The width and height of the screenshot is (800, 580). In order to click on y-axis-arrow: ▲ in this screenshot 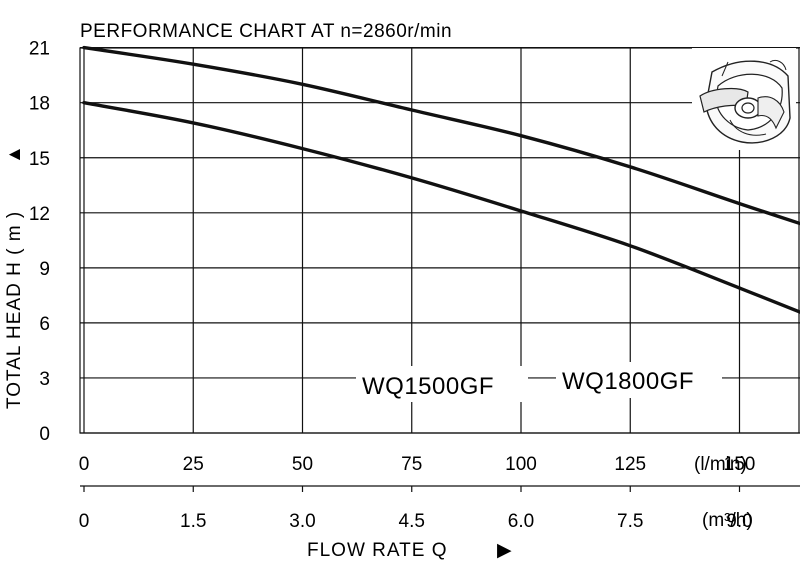, I will do `click(14, 154)`.